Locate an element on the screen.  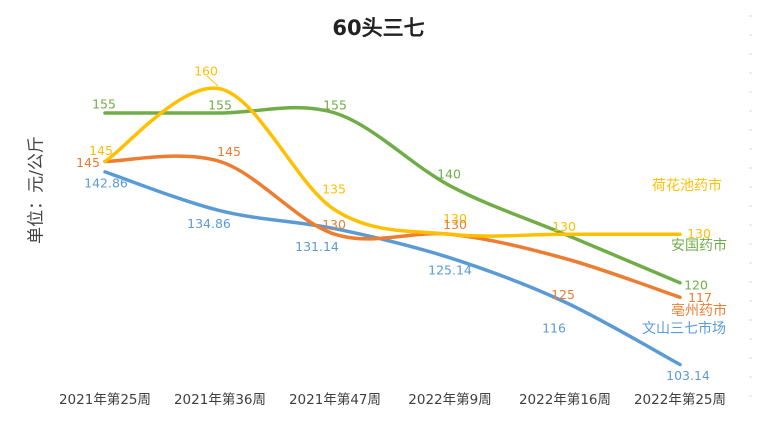
data-label: 120 is located at coordinates (696, 284).